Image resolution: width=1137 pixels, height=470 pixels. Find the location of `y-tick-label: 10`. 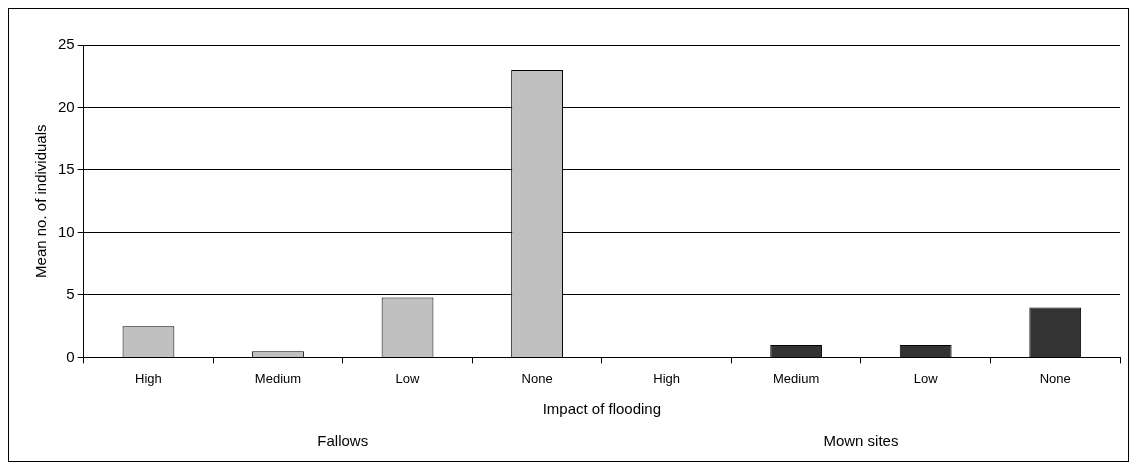

y-tick-label: 10 is located at coordinates (66, 231).